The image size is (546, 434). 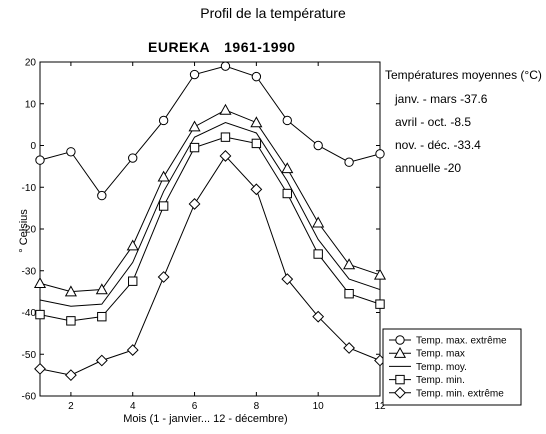 I want to click on page-title: Profil de la température, so click(x=273, y=13).